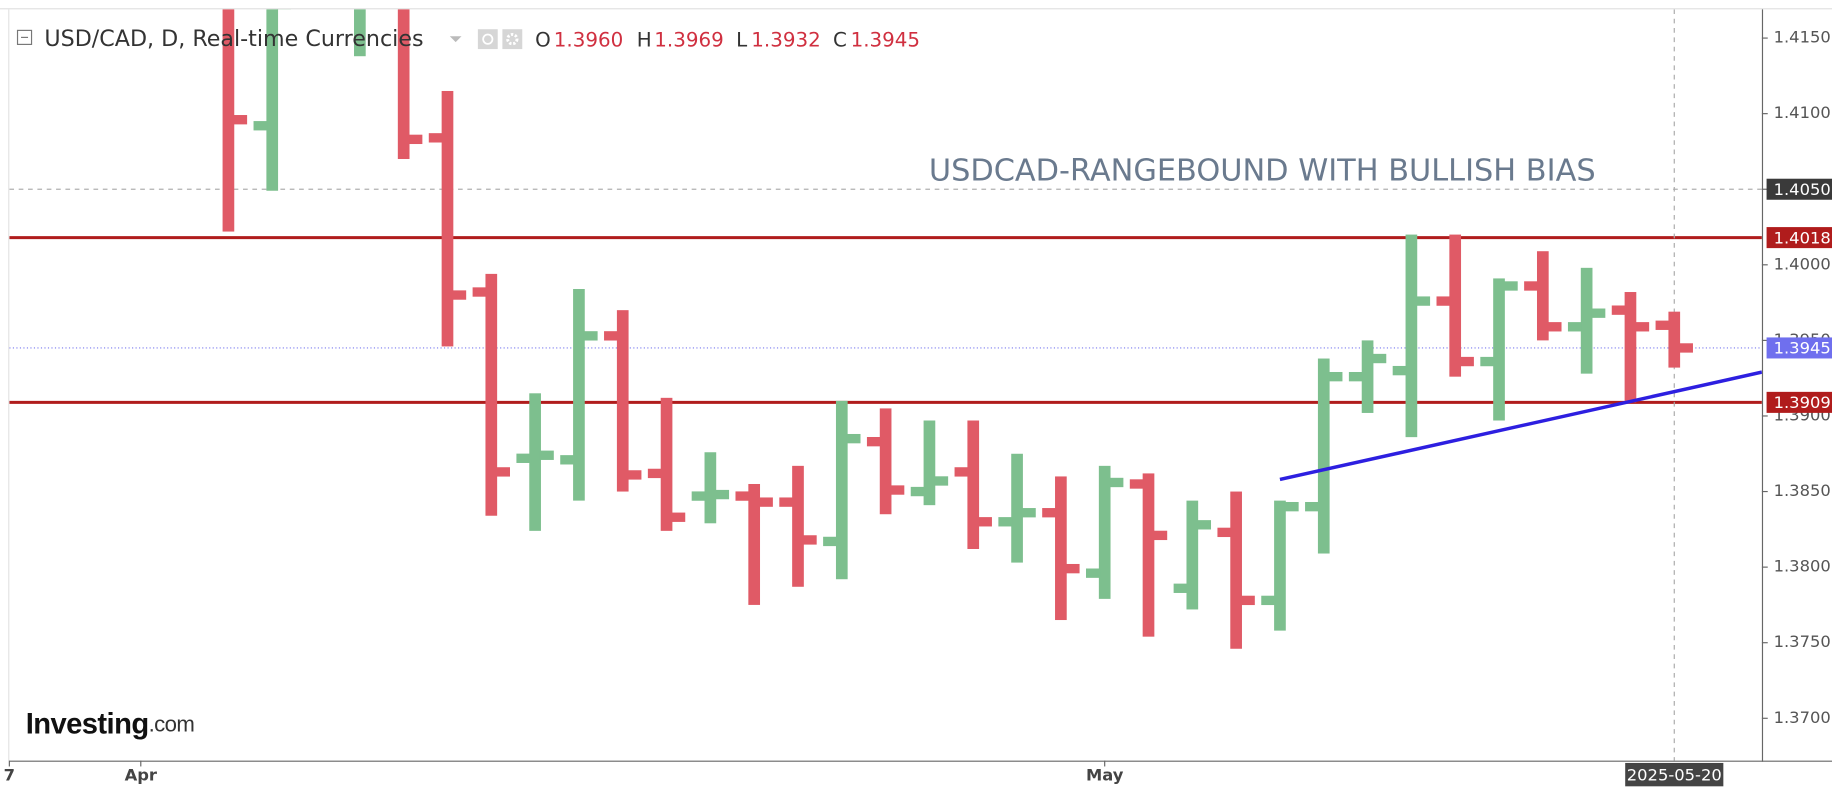 The image size is (1832, 791). Describe the element at coordinates (1674, 774) in the screenshot. I see `date-badge` at that location.